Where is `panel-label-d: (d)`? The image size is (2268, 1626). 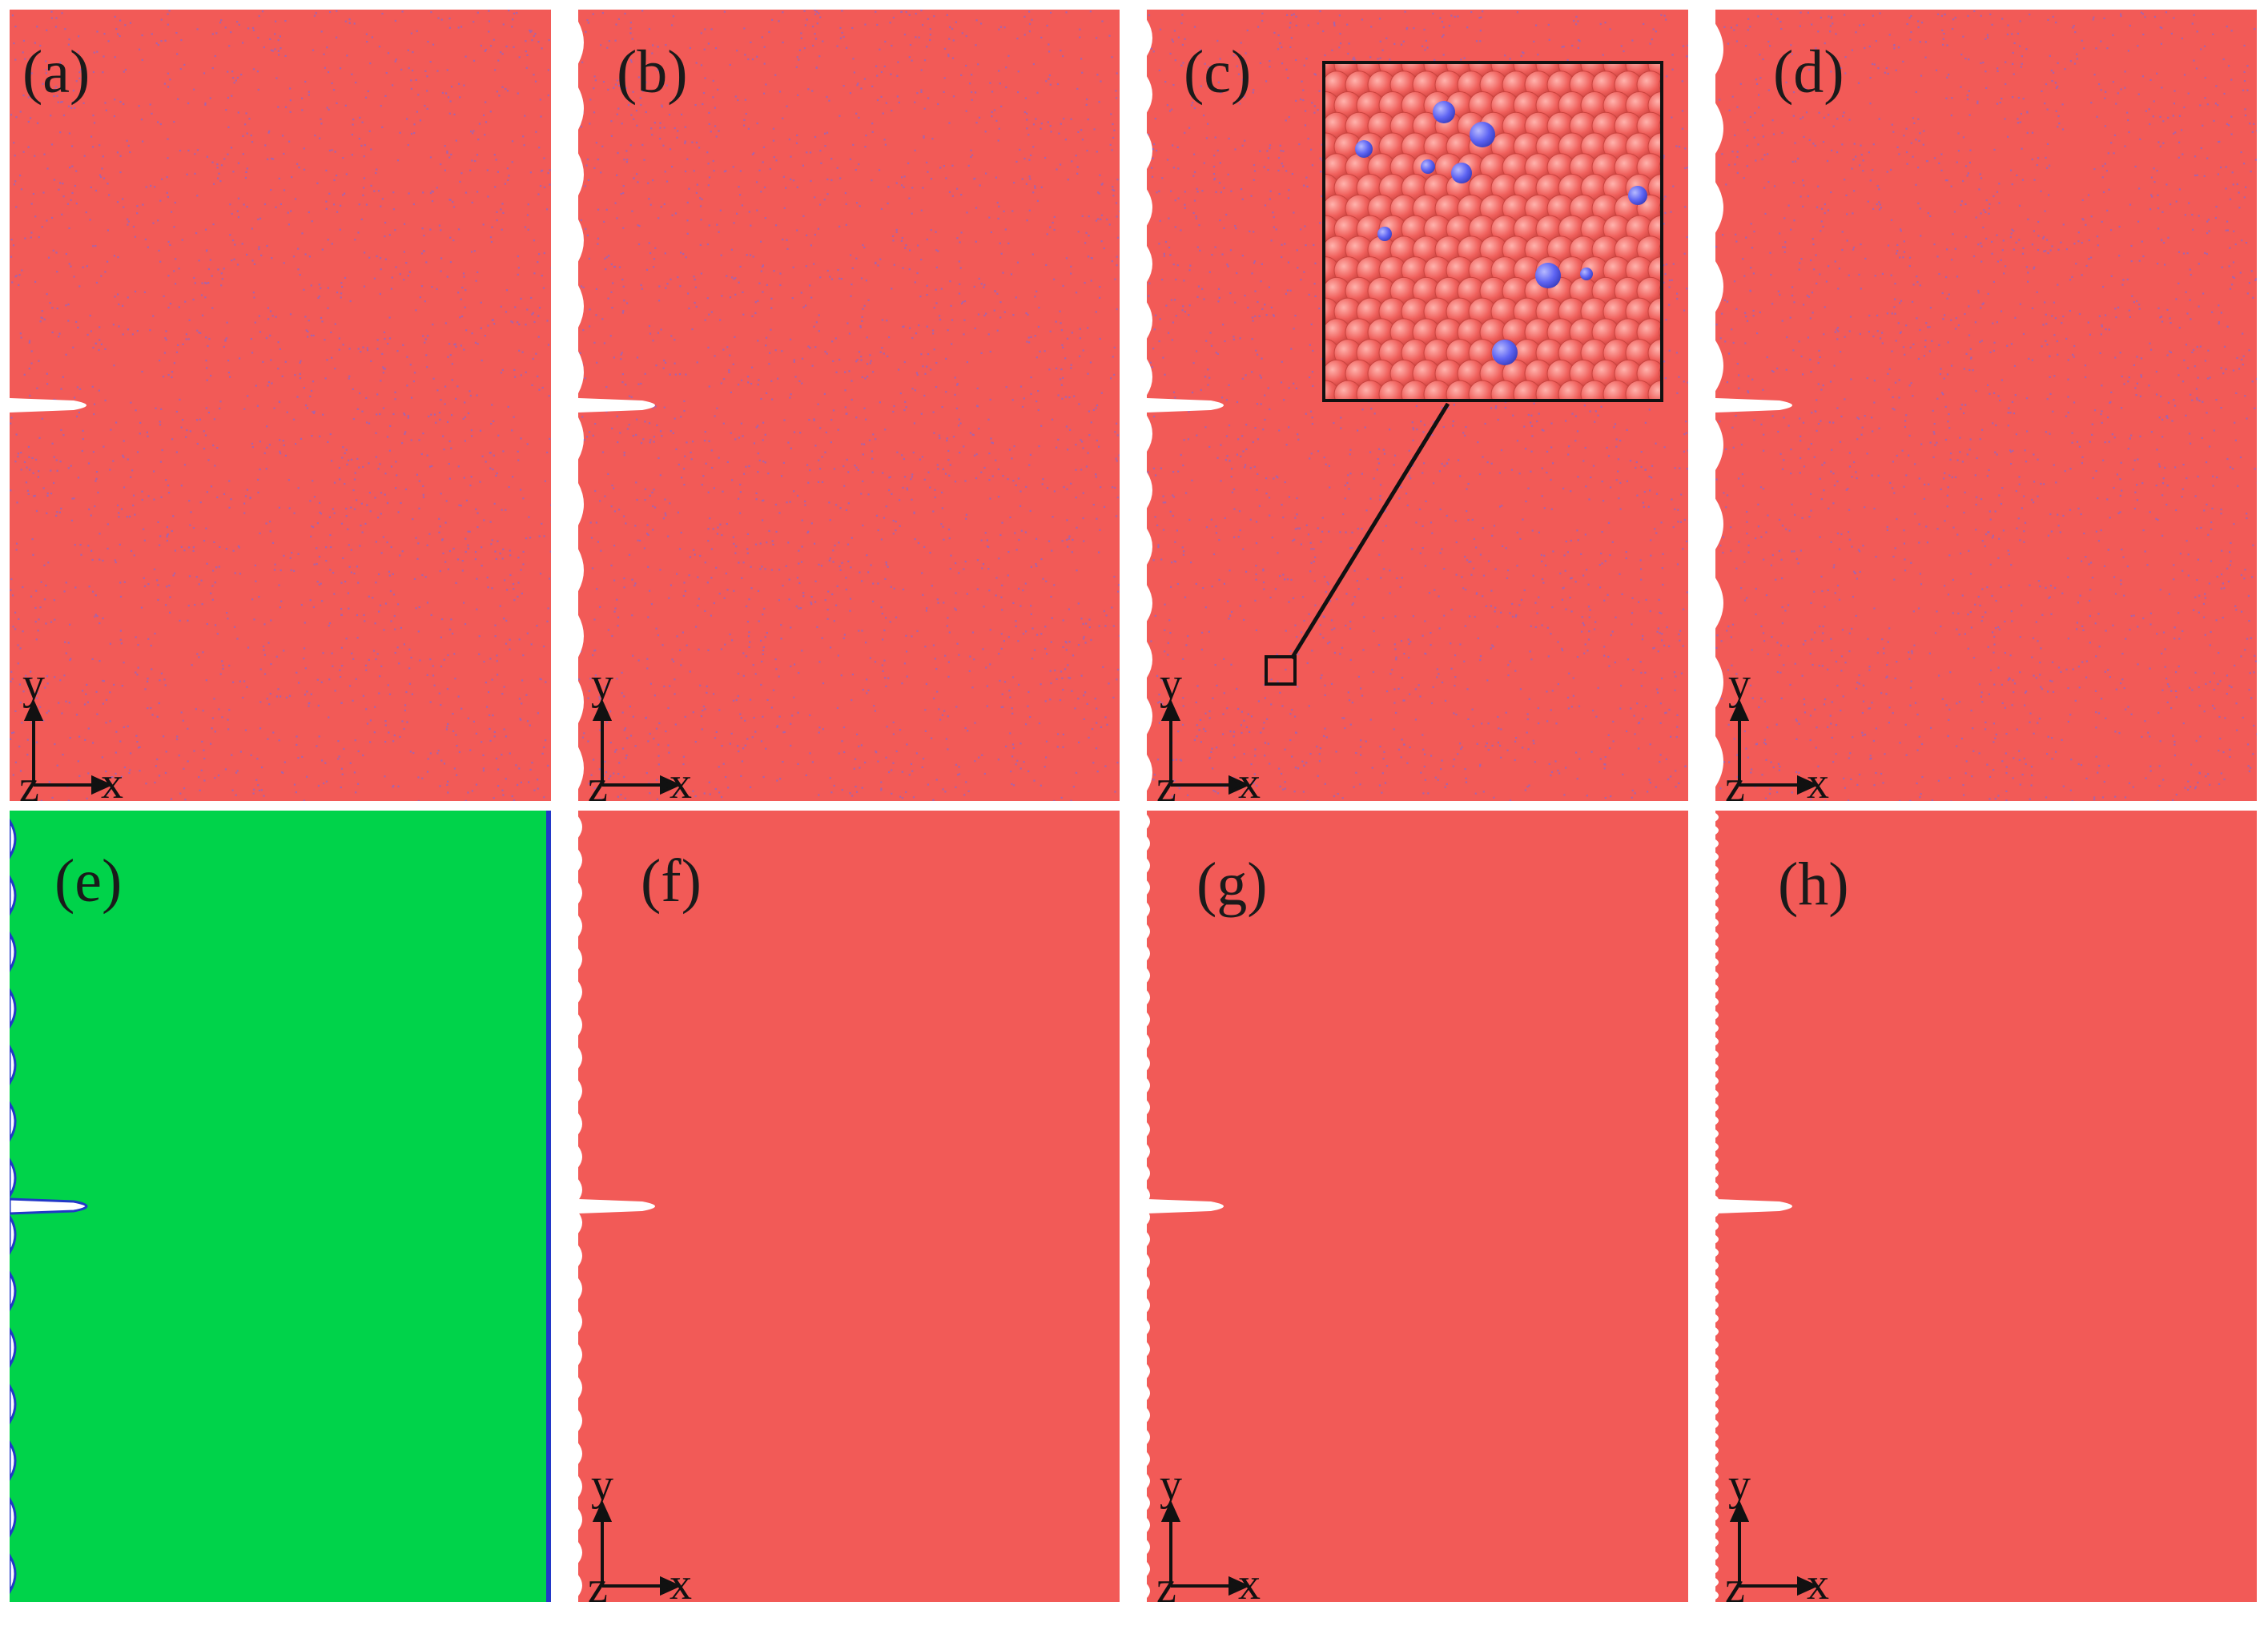 panel-label-d: (d) is located at coordinates (1808, 72).